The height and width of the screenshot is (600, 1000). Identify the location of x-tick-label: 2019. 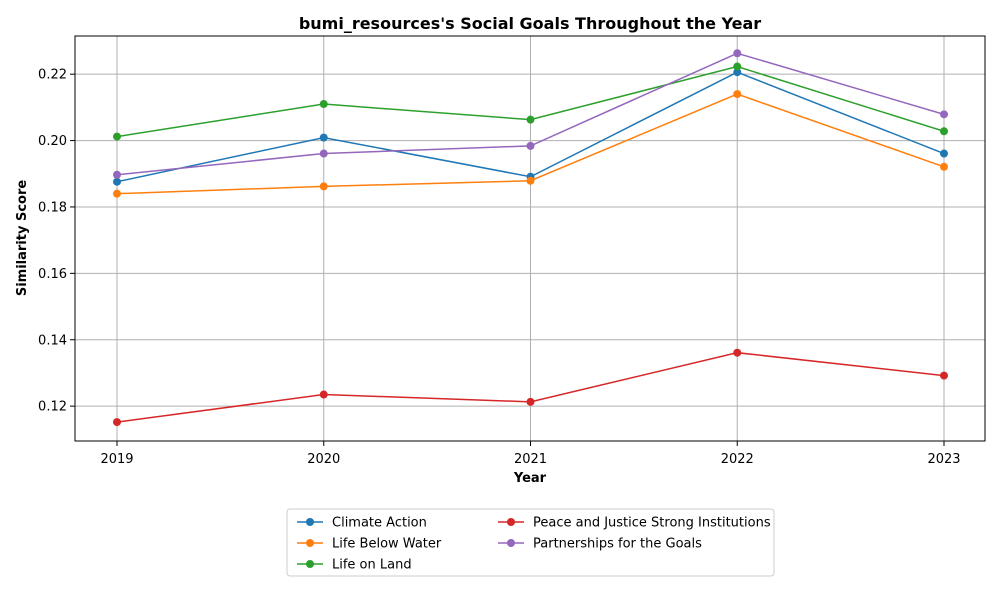
(116, 459).